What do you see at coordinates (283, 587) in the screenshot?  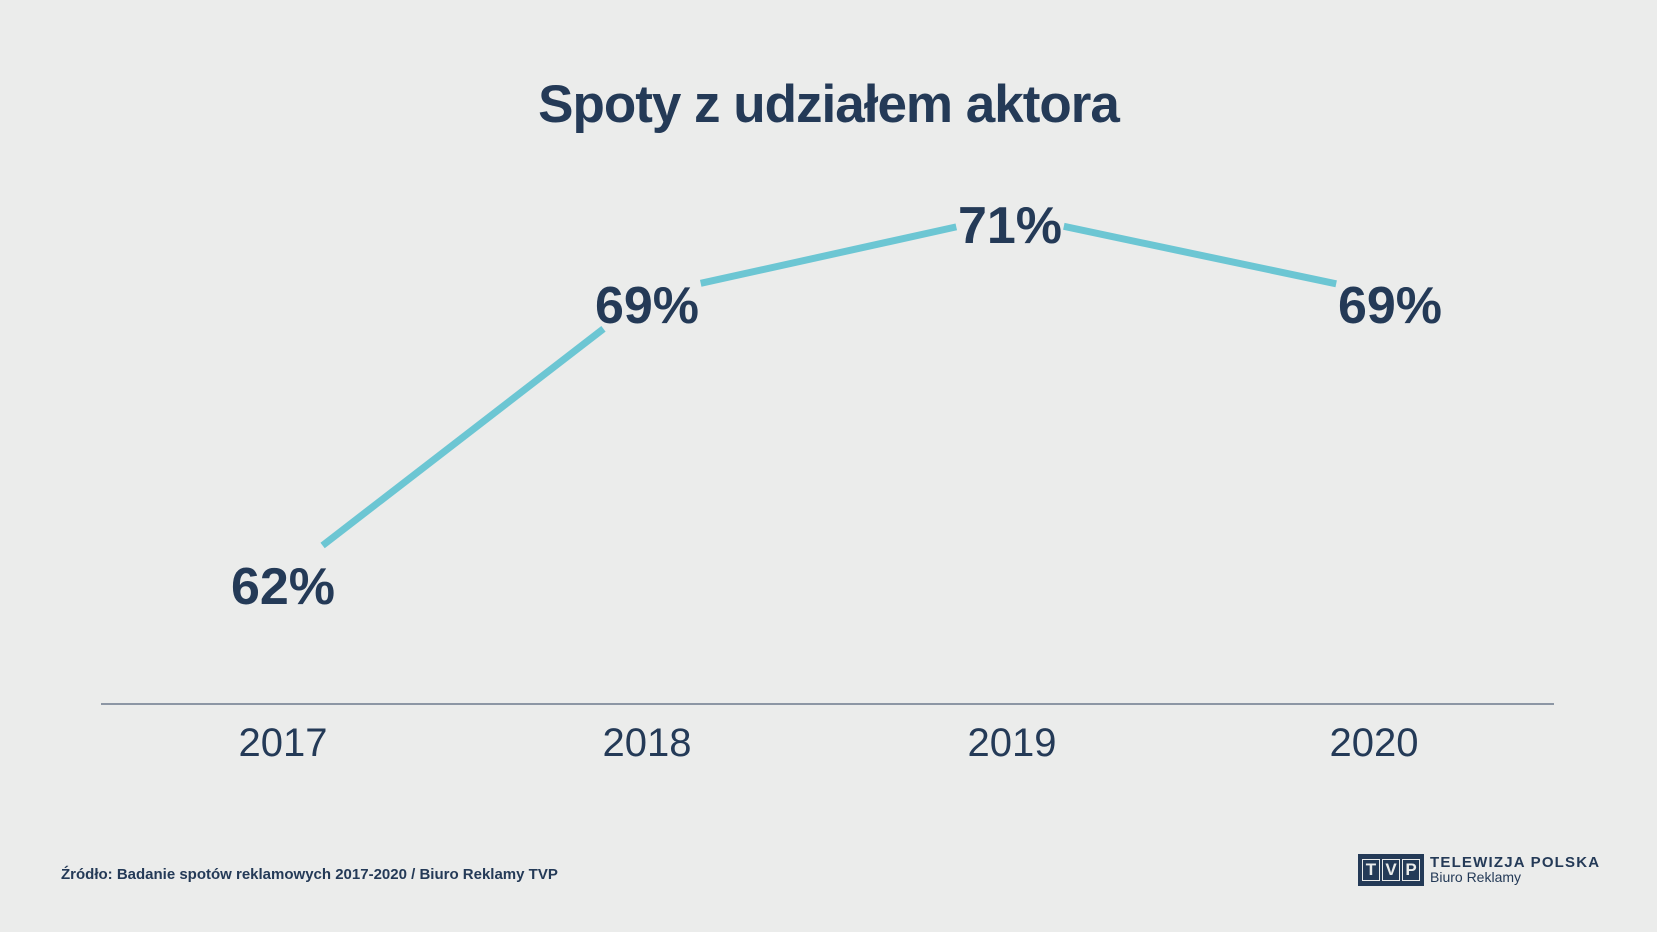 I see `data-label: 62%` at bounding box center [283, 587].